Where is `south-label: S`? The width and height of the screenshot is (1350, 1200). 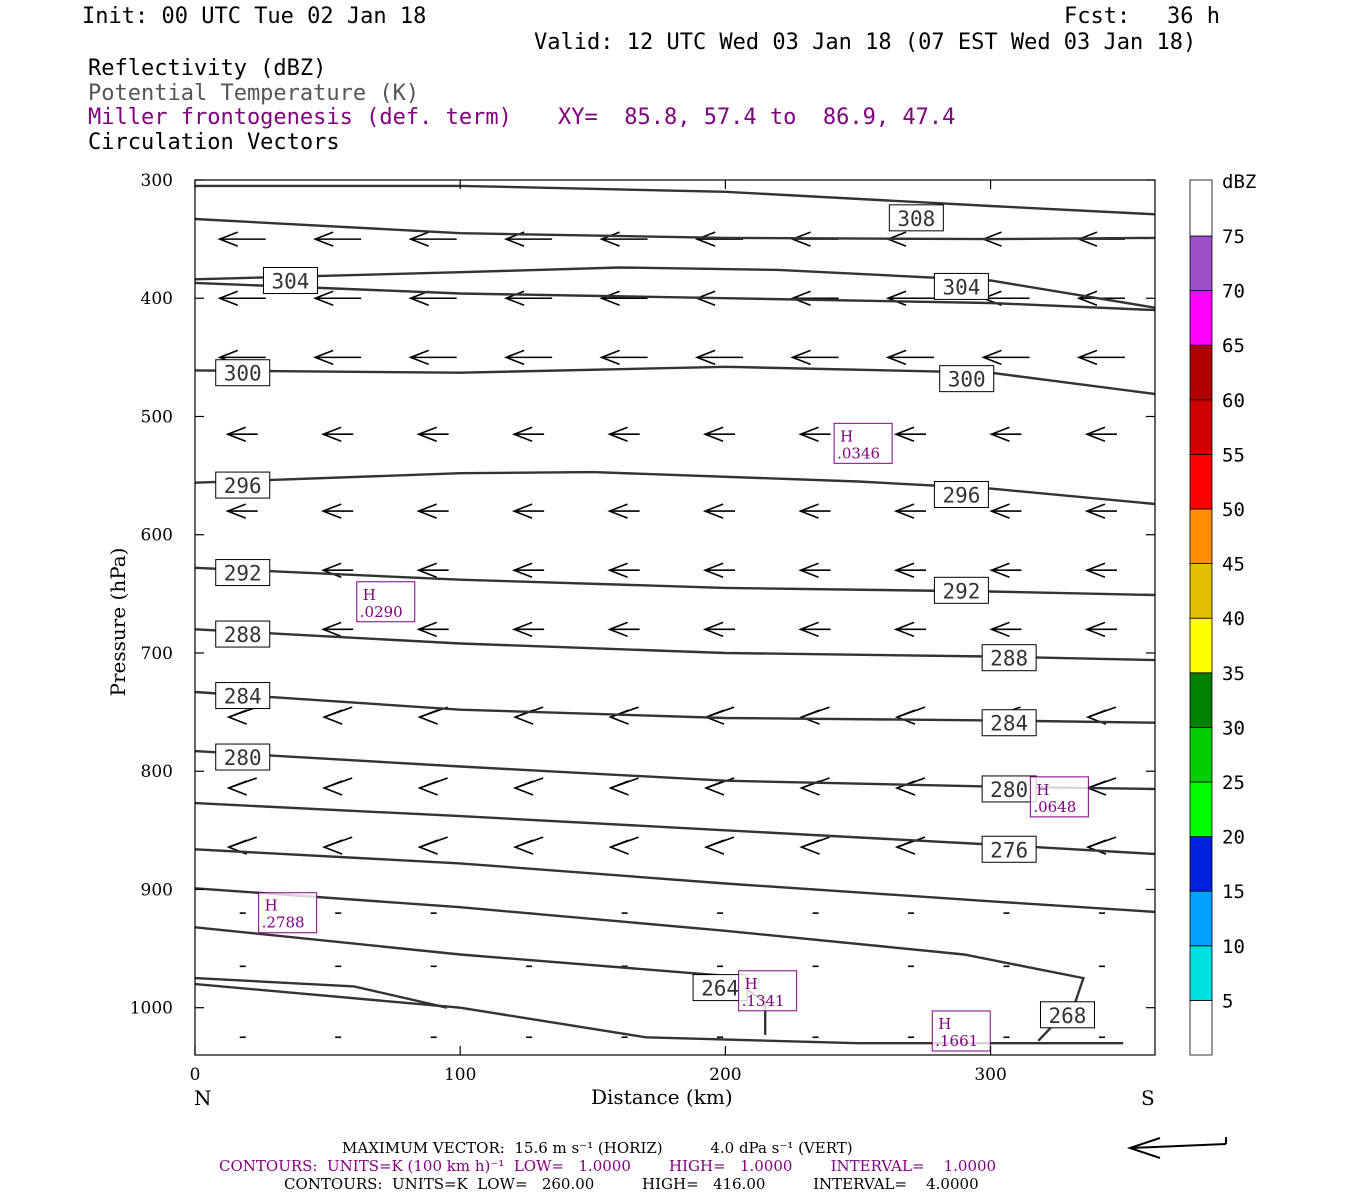 south-label: S is located at coordinates (1148, 1098).